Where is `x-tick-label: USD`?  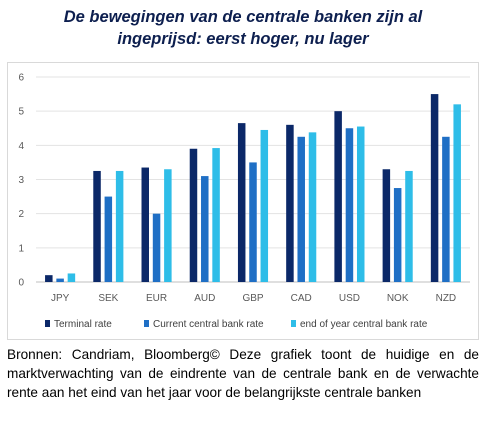
x-tick-label: USD is located at coordinates (349, 298).